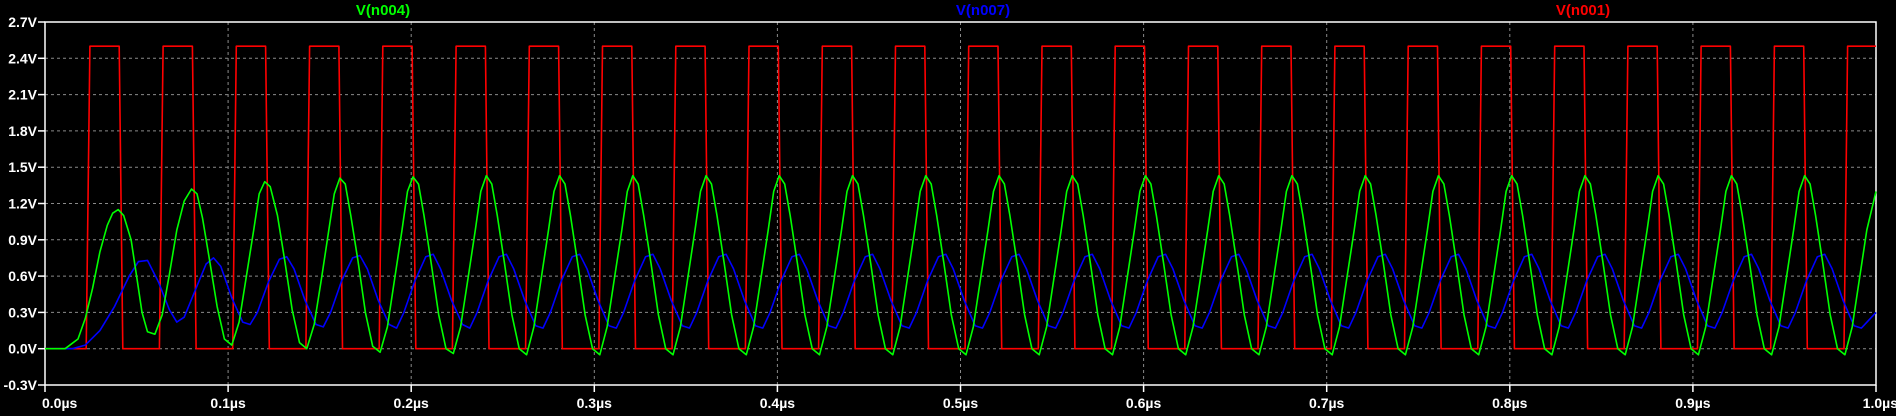 Image resolution: width=1896 pixels, height=416 pixels. I want to click on legend-label-vn004: V(n004), so click(383, 10).